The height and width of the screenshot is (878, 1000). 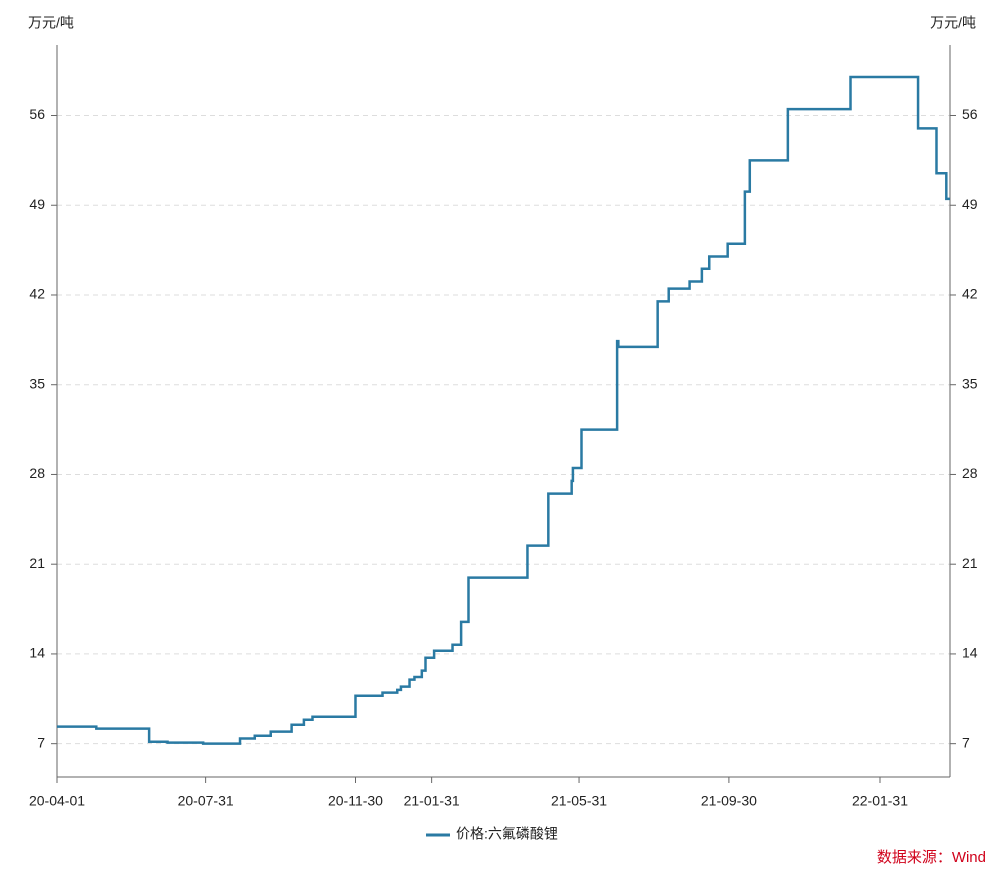 I want to click on y-tick-label: 21, so click(x=37, y=563).